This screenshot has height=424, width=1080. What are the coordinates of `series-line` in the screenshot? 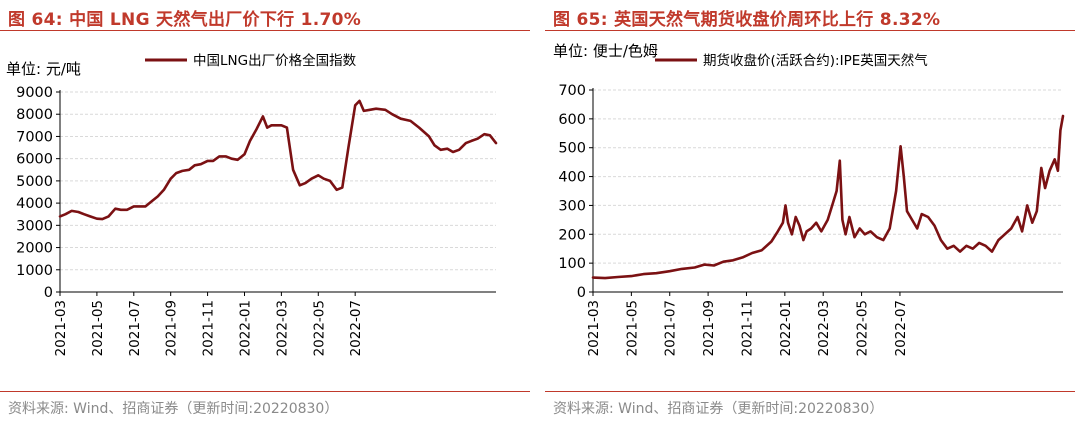 It's located at (278, 160).